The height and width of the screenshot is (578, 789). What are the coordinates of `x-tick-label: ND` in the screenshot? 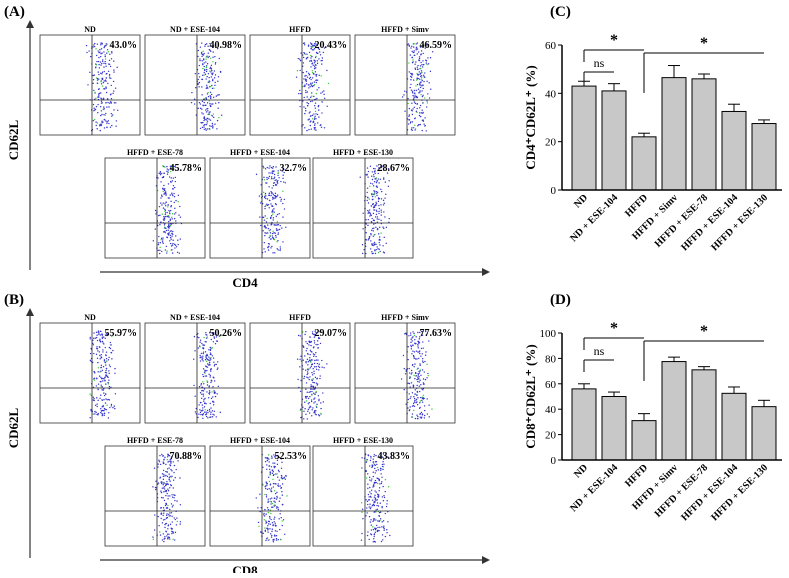 It's located at (581, 471).